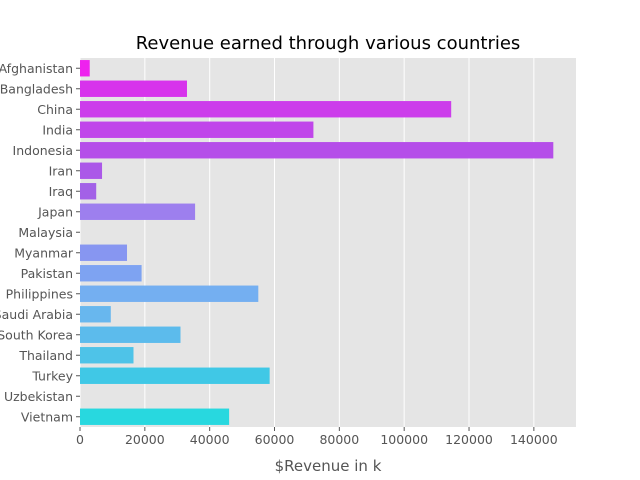  Describe the element at coordinates (317, 437) in the screenshot. I see `x-ticks: 0 20000 40000 60000 80000 100000 120000 140000` at that location.